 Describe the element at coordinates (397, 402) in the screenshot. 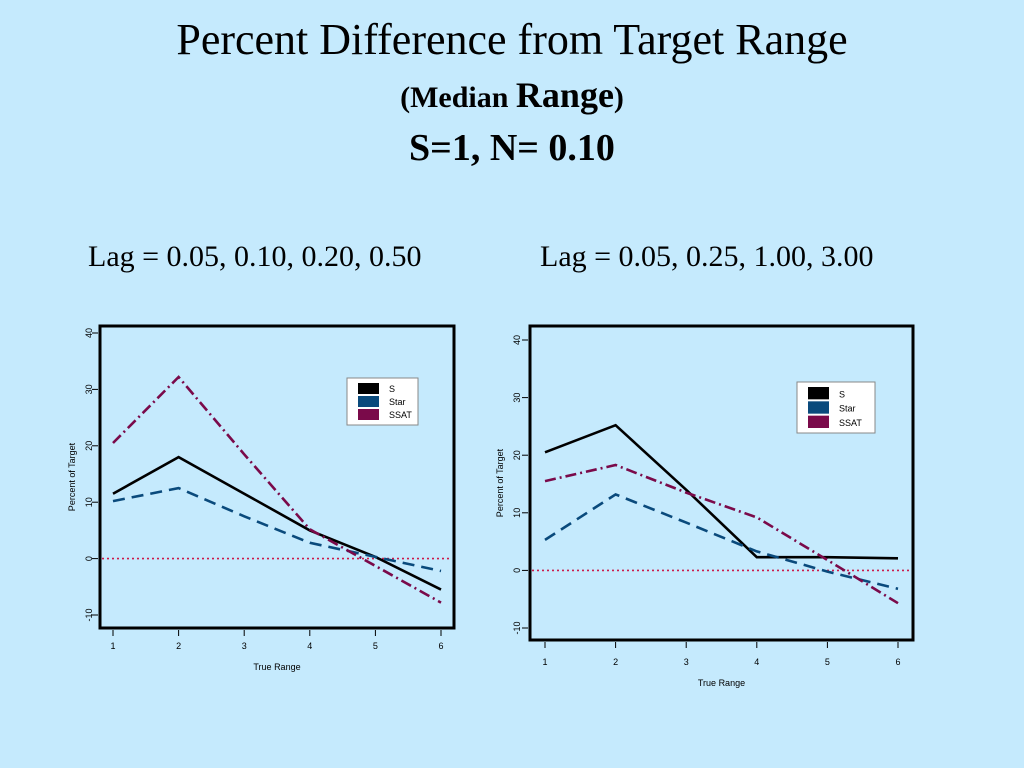

I see `chart-1-legend-label-star: Star` at that location.